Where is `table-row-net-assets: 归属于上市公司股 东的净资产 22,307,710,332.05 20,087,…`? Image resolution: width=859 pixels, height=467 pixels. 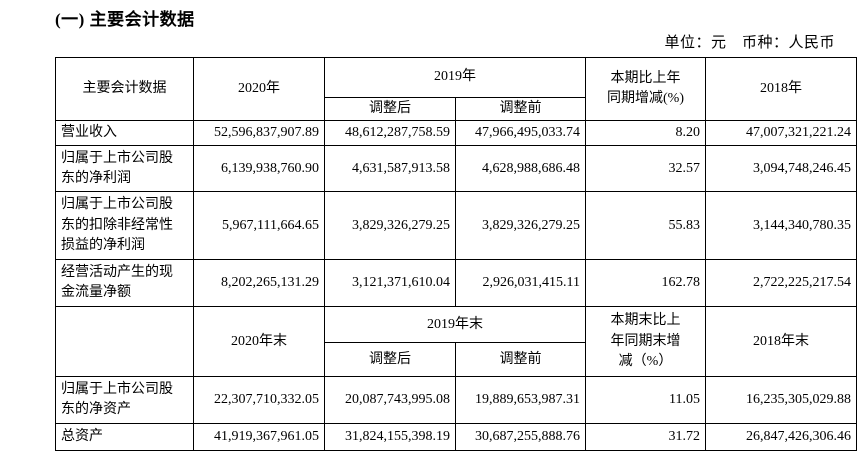
table-row-net-assets: 归属于上市公司股 东的净资产 22,307,710,332.05 20,087,… is located at coordinates (456, 400).